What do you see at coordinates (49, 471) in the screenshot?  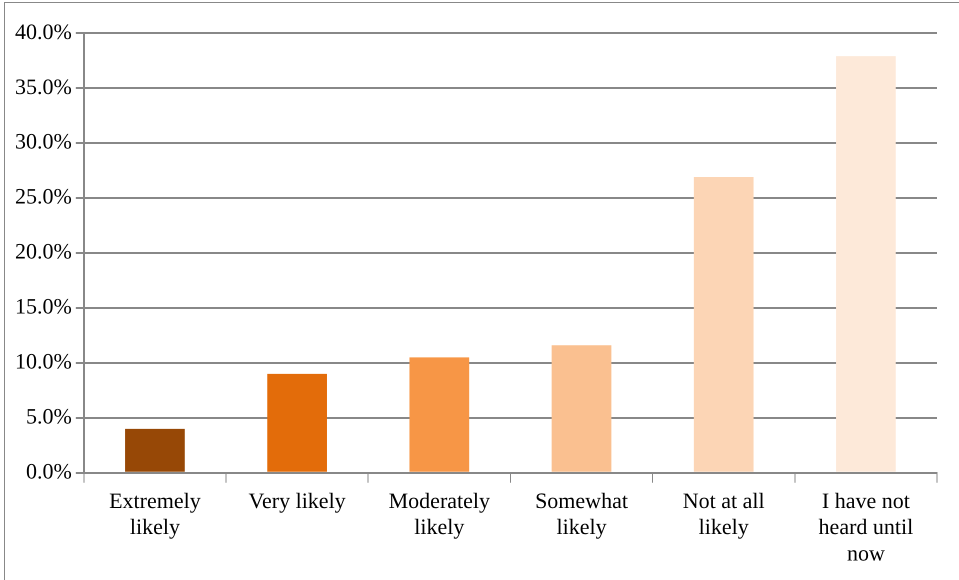 I see `y-tick-label: 0.0%` at bounding box center [49, 471].